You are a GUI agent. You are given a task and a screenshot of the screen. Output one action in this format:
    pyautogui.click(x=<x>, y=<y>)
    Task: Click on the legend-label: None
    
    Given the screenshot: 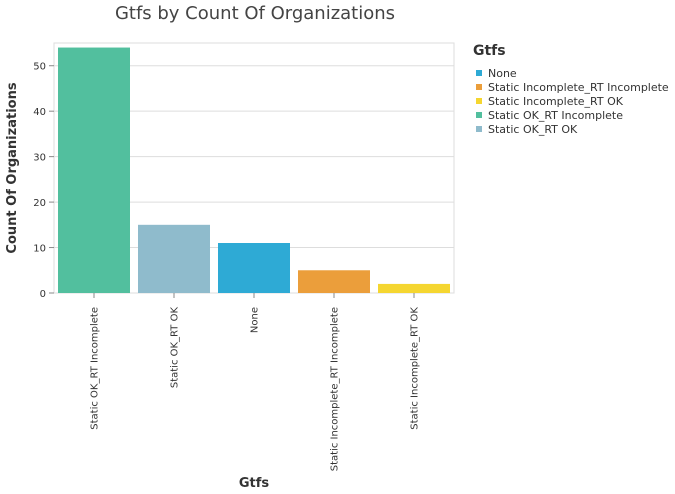 What is the action you would take?
    pyautogui.click(x=502, y=73)
    